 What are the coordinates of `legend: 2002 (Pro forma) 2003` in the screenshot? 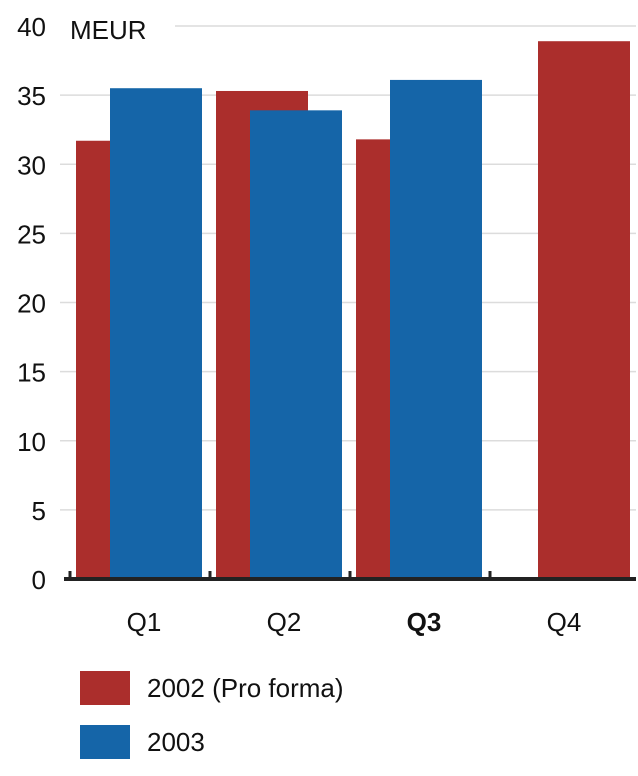 It's located at (212, 722).